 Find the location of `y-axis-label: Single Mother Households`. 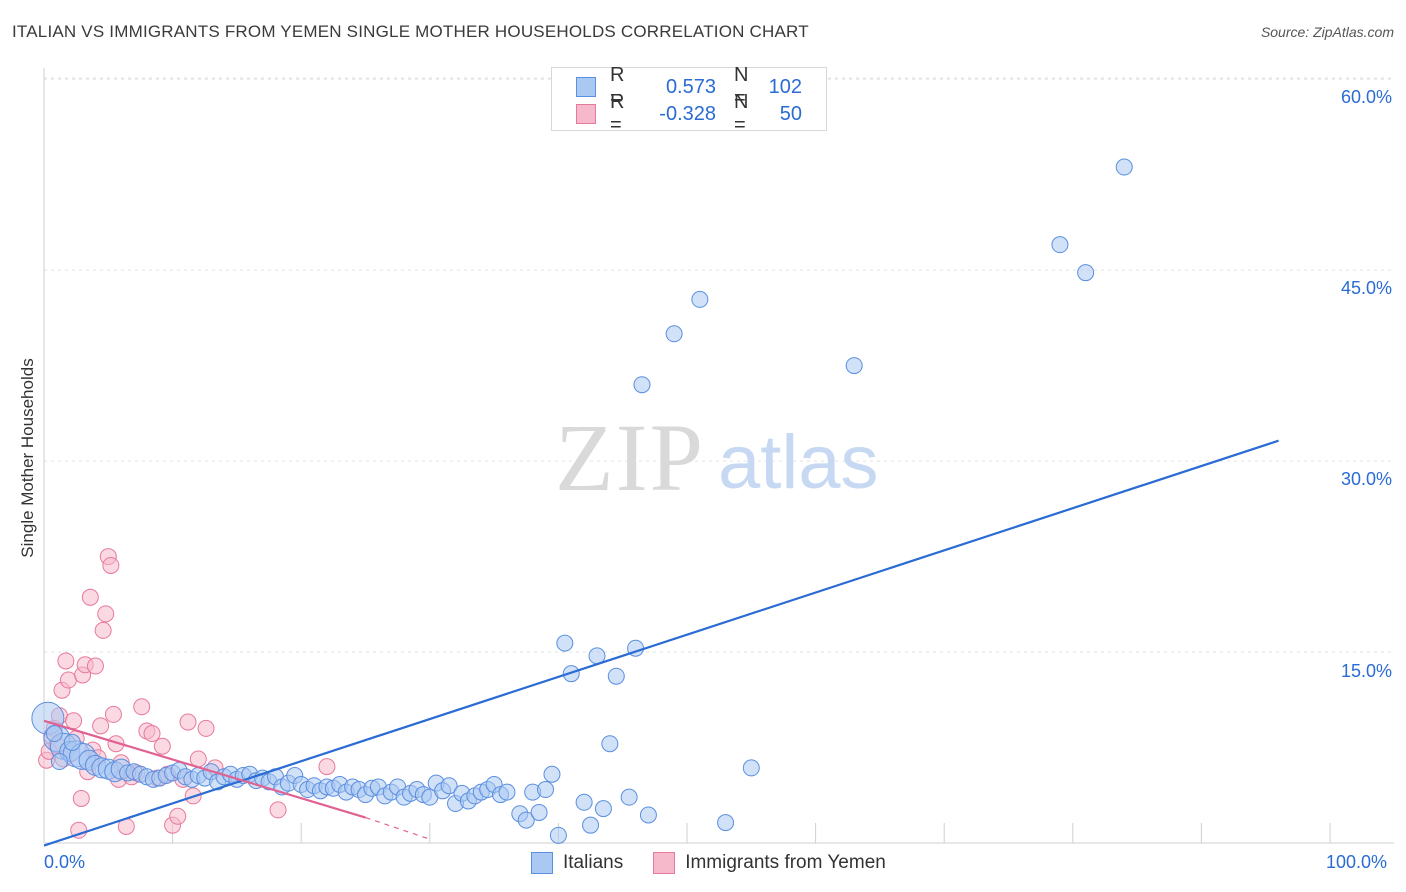

y-axis-label: Single Mother Households is located at coordinates (27, 458).